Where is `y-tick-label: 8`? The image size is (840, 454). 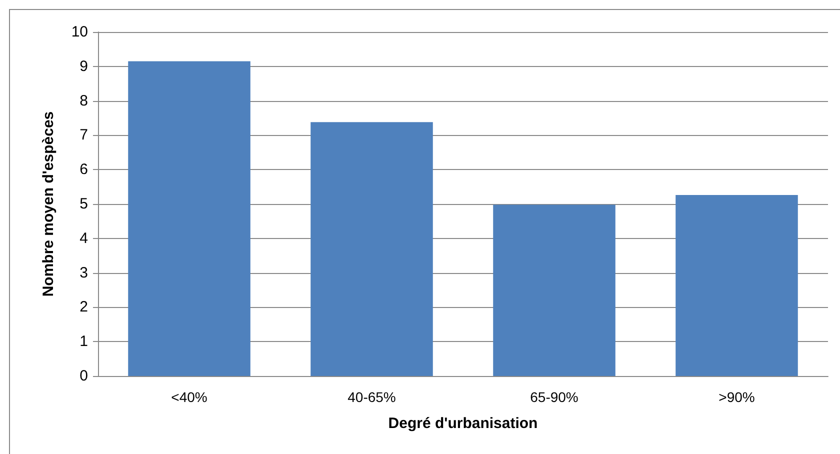
y-tick-label: 8 is located at coordinates (84, 101).